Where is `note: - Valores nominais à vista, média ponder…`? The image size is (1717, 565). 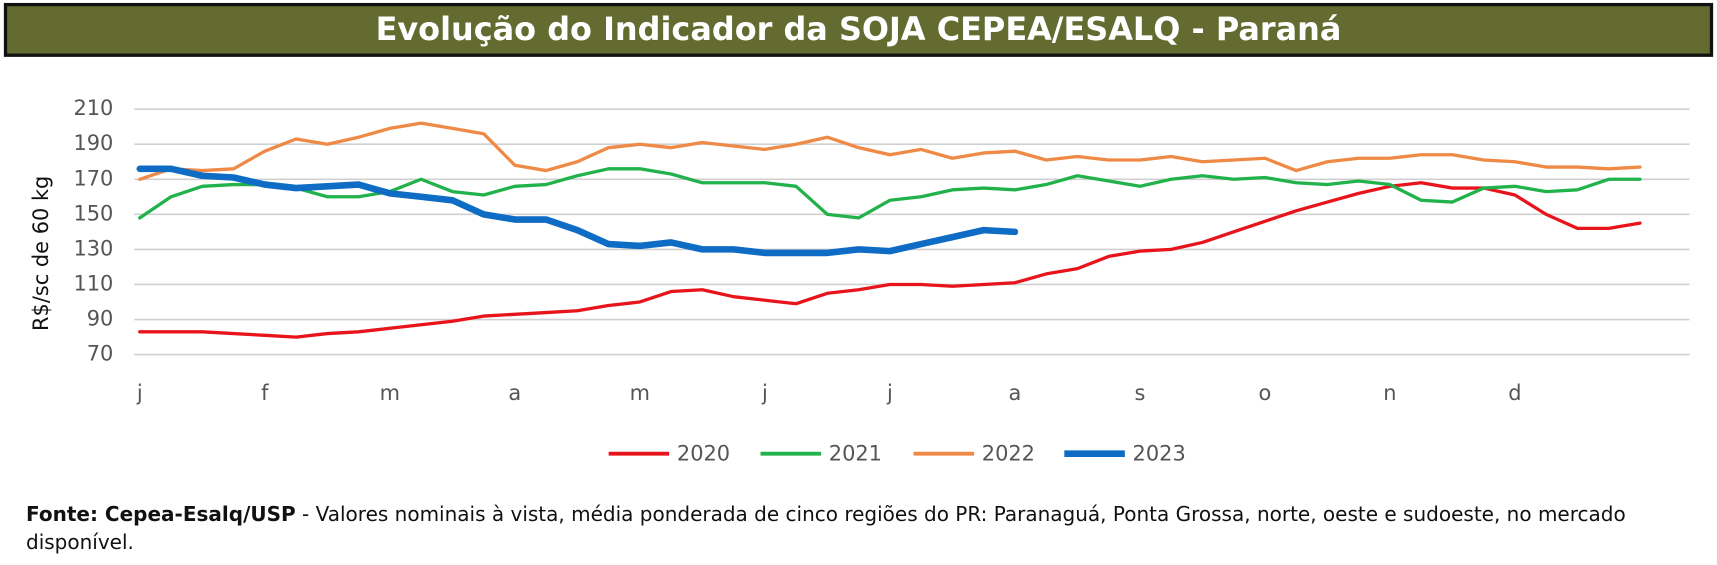 note: - Valores nominais à vista, média ponder… is located at coordinates (826, 528).